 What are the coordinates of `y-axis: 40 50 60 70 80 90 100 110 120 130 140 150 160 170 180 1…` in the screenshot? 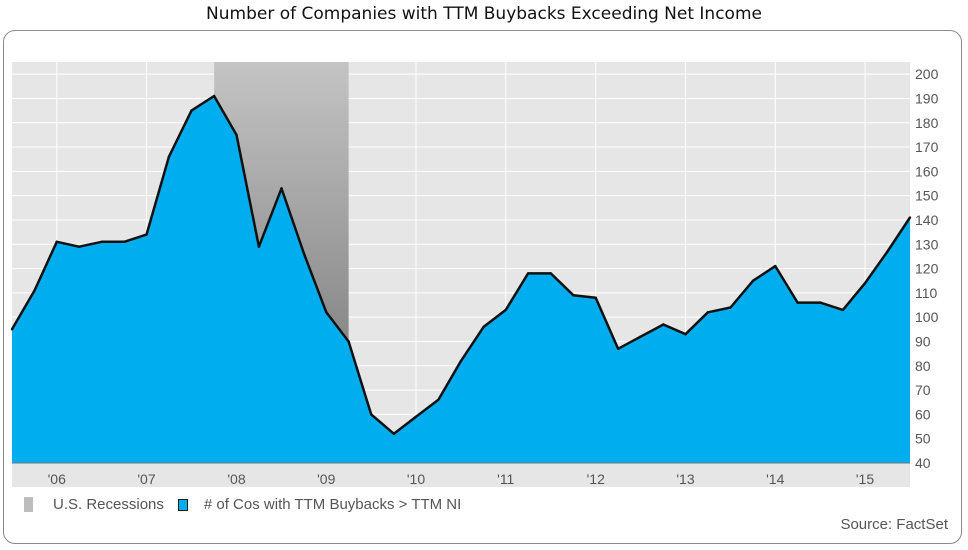 It's located at (927, 268).